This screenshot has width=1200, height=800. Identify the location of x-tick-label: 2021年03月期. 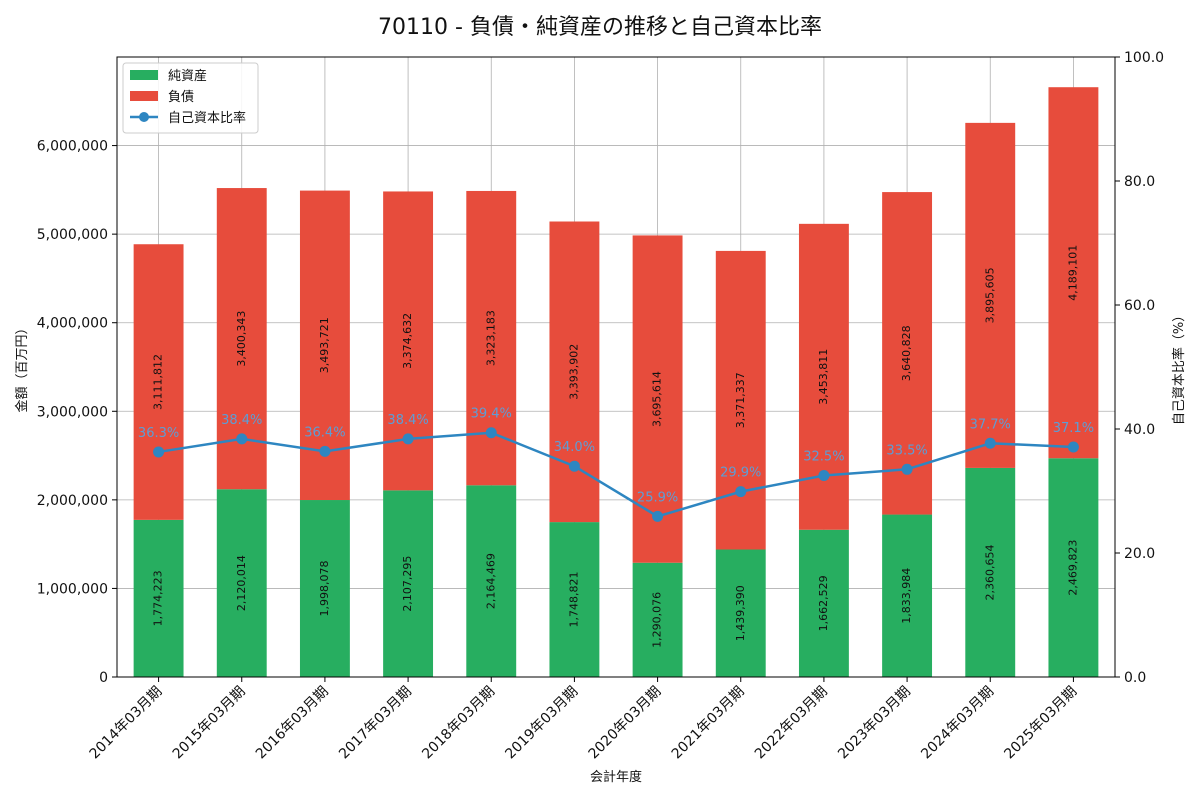
(708, 723).